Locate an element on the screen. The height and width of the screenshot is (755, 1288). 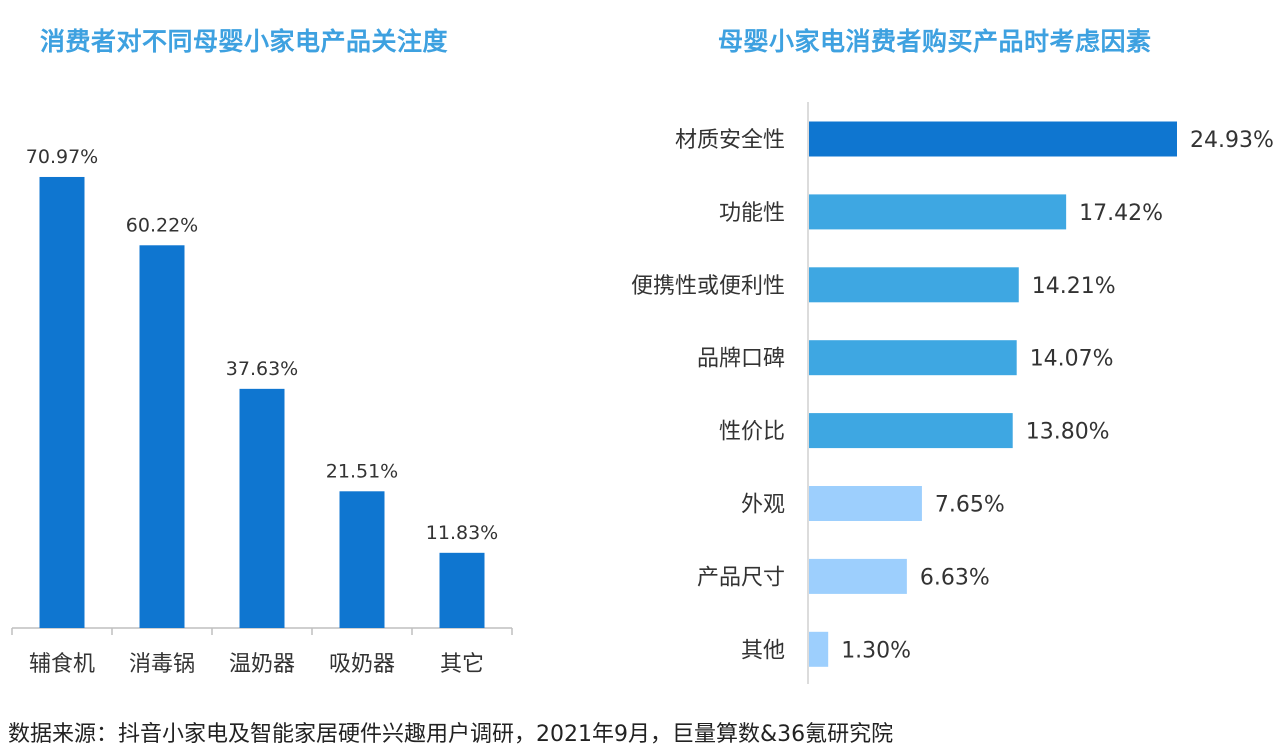
category-label: 材质安全性 is located at coordinates (730, 140).